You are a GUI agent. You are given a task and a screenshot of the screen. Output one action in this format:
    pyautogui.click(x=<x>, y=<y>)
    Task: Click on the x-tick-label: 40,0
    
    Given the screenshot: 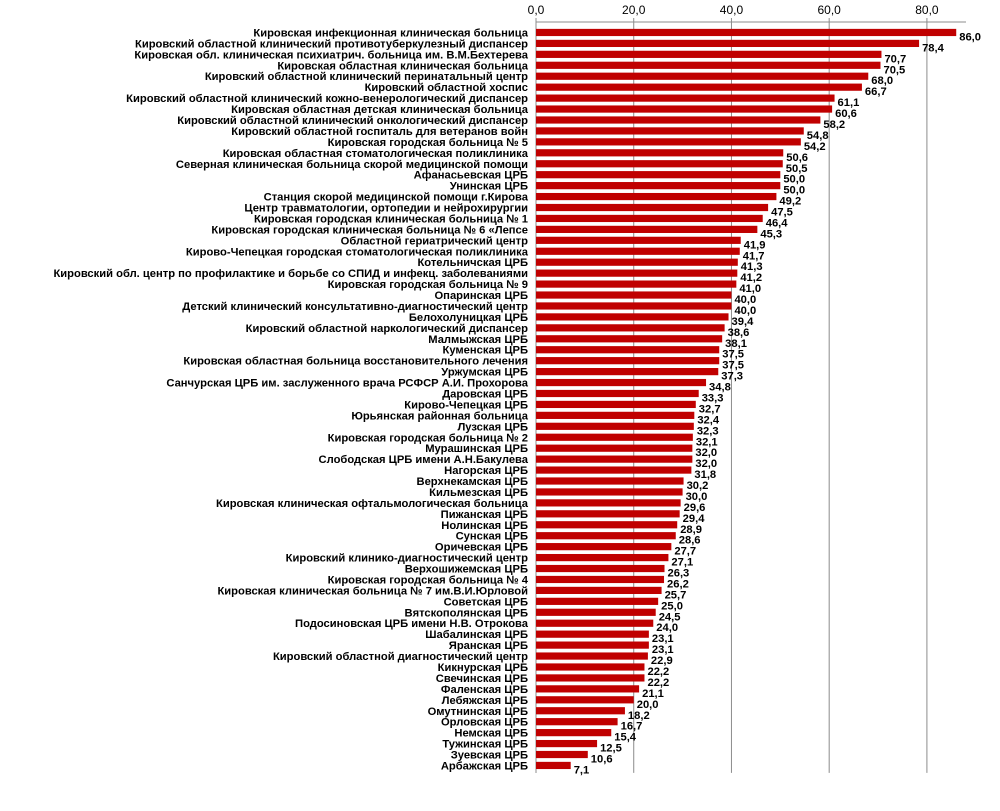 What is the action you would take?
    pyautogui.click(x=732, y=10)
    